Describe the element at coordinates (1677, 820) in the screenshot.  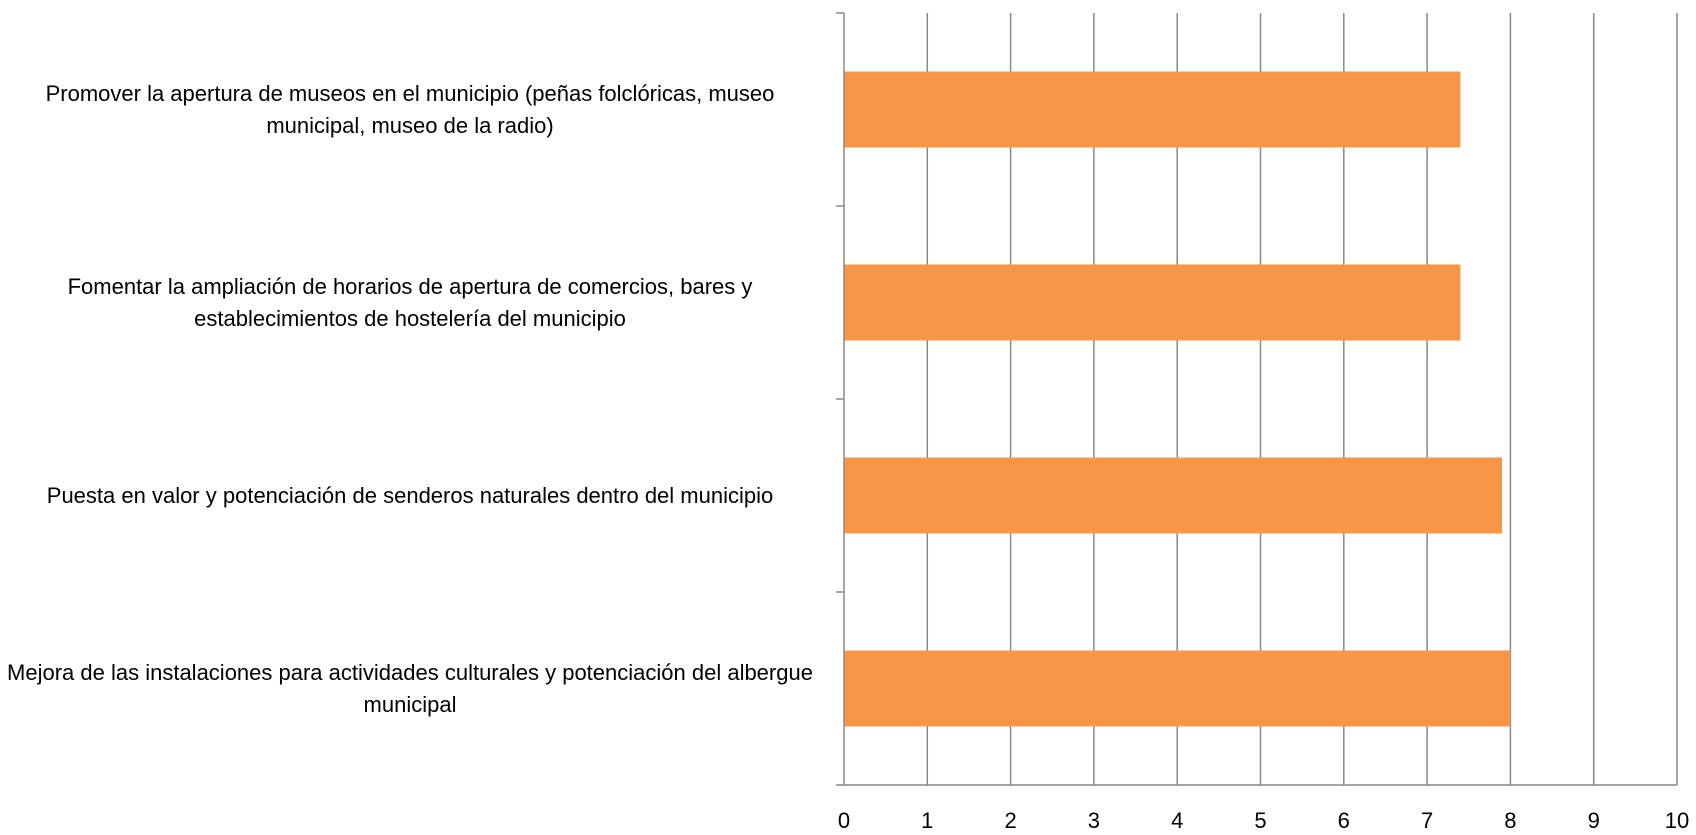
I see `x-tick-label: 10` at that location.